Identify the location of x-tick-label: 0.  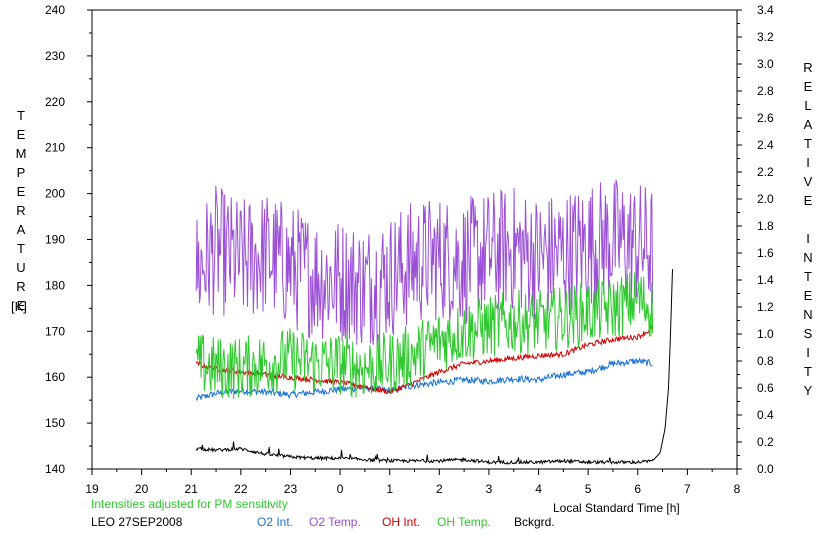
(340, 489).